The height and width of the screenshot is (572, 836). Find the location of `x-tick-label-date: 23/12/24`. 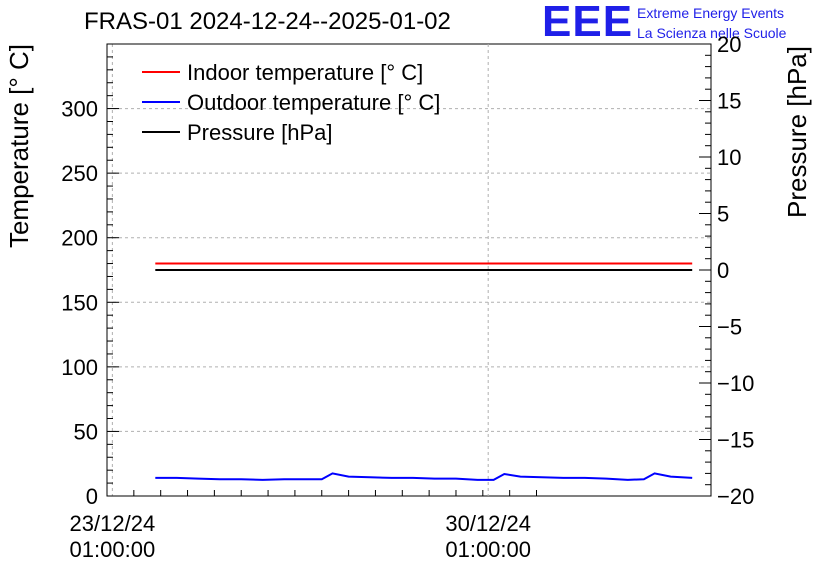

x-tick-label-date: 23/12/24 is located at coordinates (113, 523).